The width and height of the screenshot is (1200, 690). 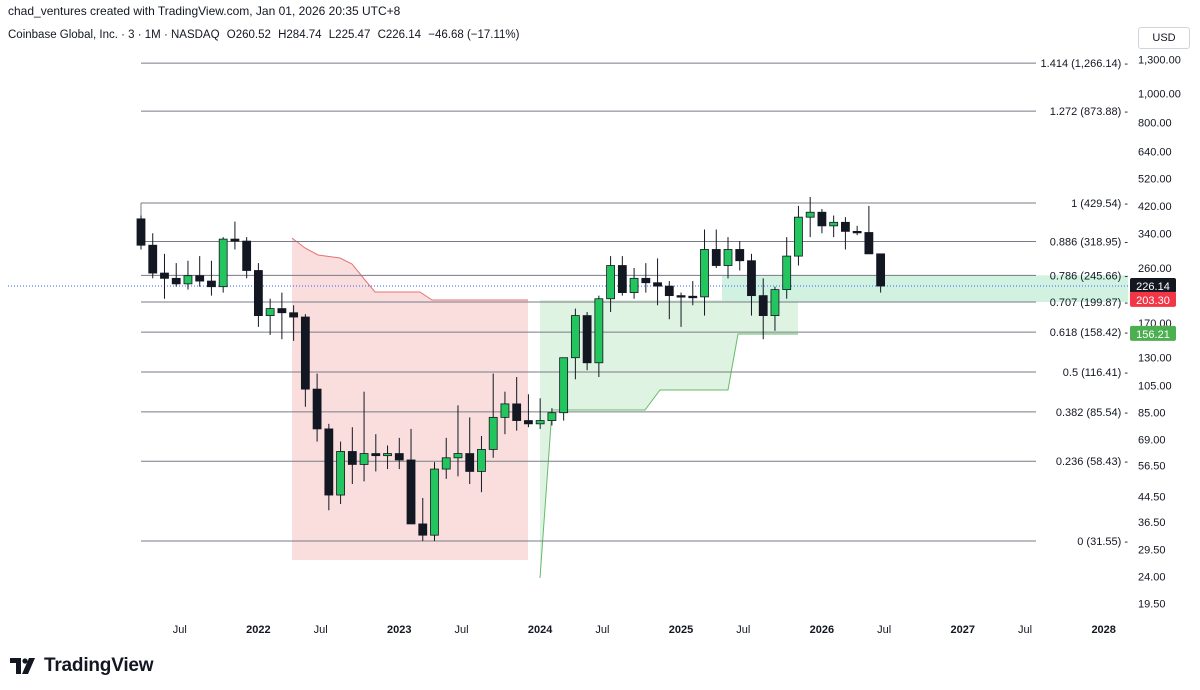 I want to click on x-tick-label: 2024, so click(x=540, y=630).